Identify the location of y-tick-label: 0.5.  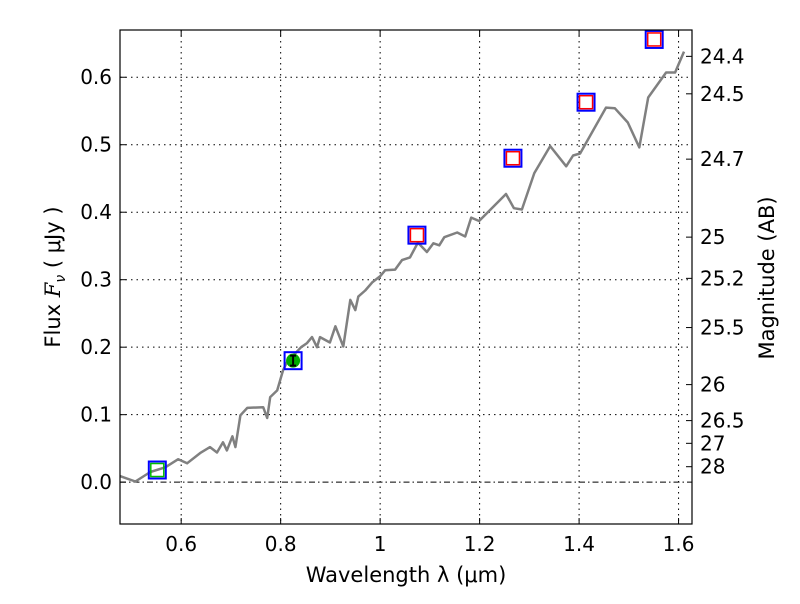
(96, 145).